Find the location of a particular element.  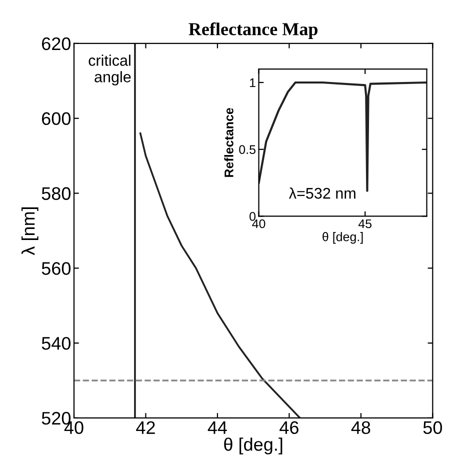

y-tick-label: 620 is located at coordinates (56, 43).